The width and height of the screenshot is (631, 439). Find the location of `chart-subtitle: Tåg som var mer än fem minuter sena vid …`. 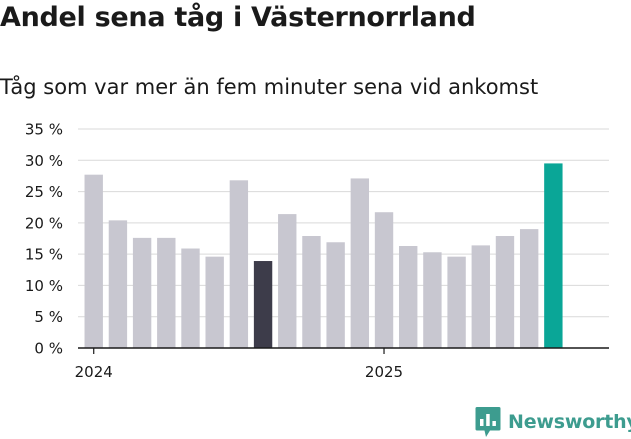

chart-subtitle: Tåg som var mer än fem minuter sena vid … is located at coordinates (269, 87).